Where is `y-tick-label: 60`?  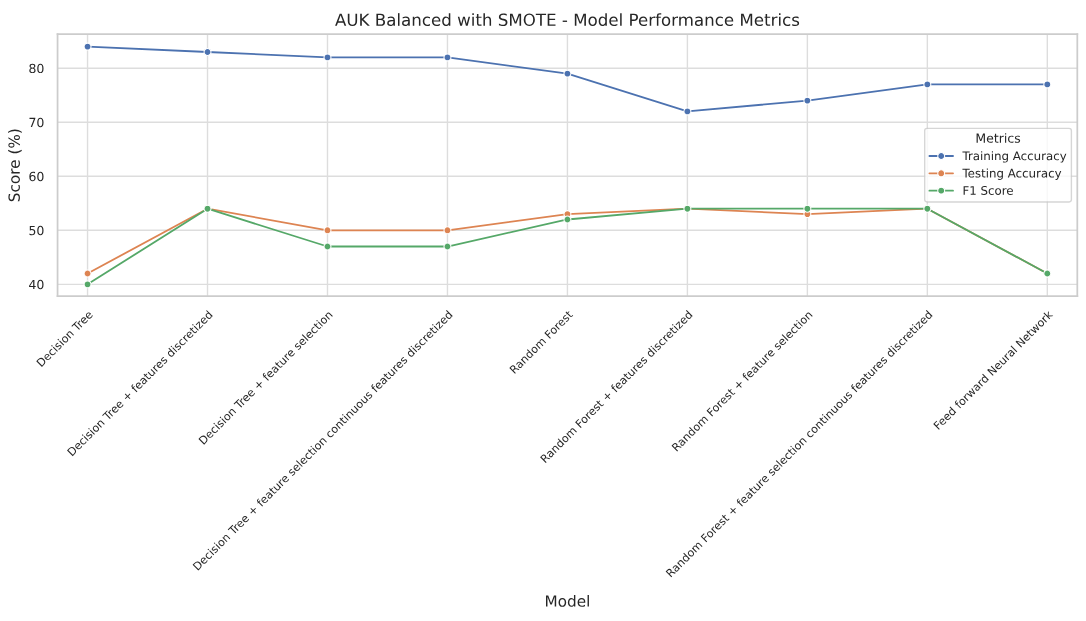 y-tick-label: 60 is located at coordinates (36, 176).